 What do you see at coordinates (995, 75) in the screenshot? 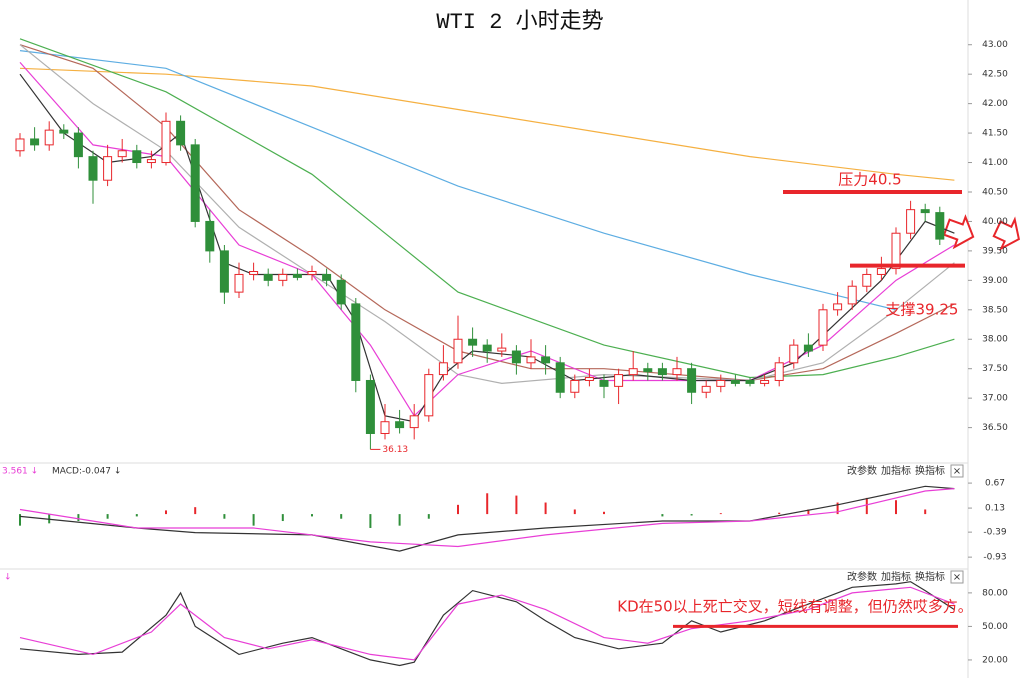
I see `y-tick-label: 42.50` at bounding box center [995, 75].